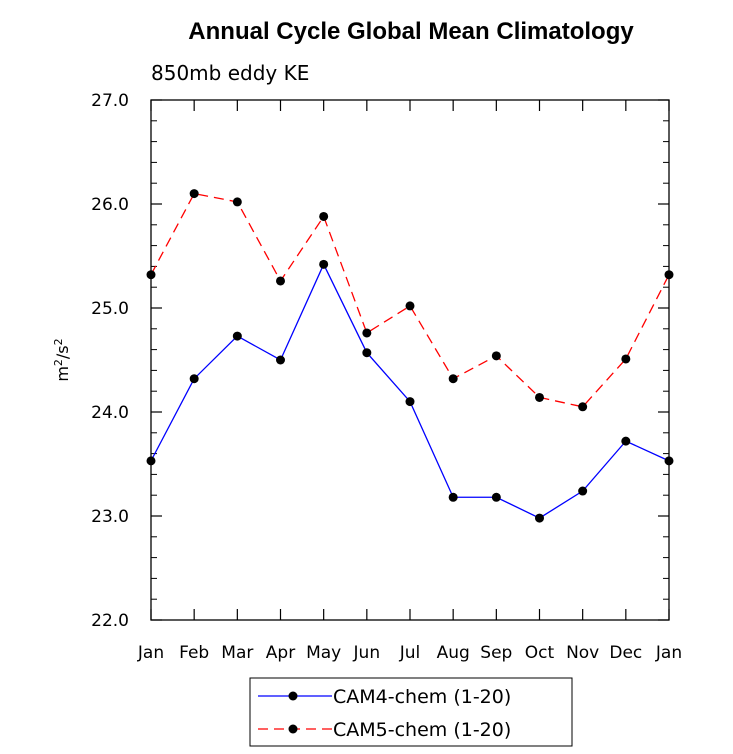 This screenshot has width=733, height=754. What do you see at coordinates (496, 653) in the screenshot?
I see `x-tick-label: Sep` at bounding box center [496, 653].